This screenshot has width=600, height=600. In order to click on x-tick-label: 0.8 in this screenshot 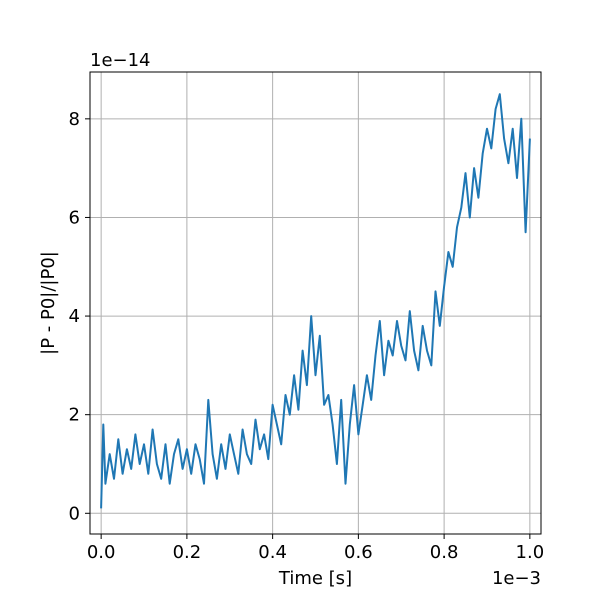, I will do `click(444, 552)`.